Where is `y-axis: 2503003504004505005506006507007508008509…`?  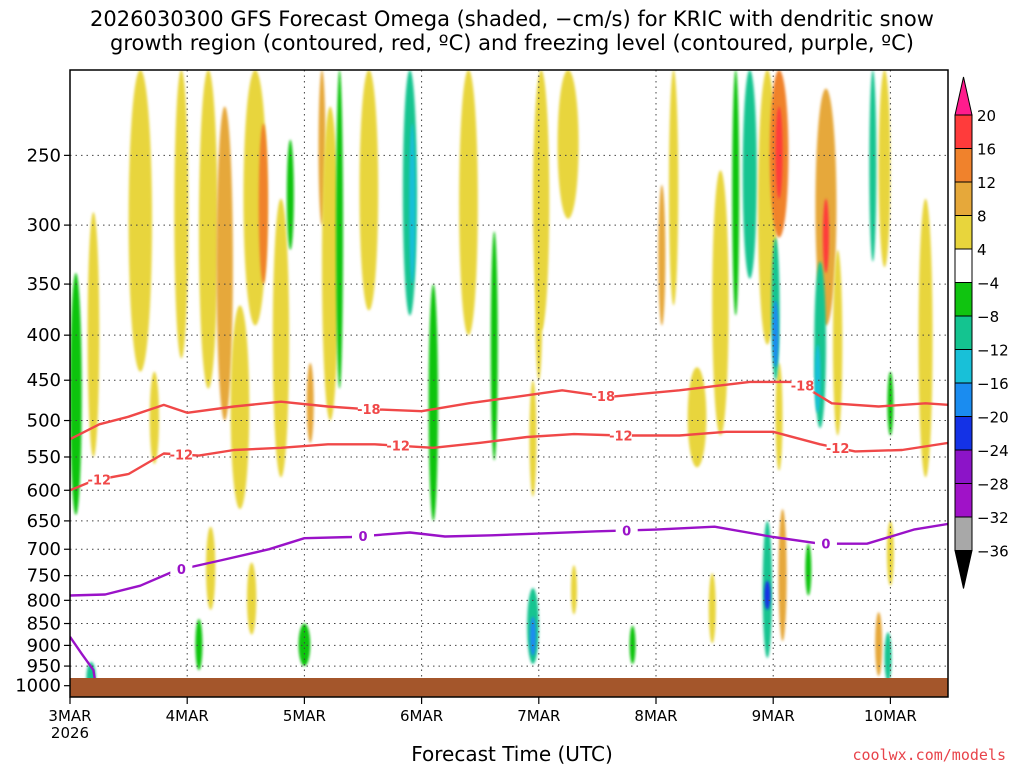 y-axis: 2503003504004505005506006507007508008509… is located at coordinates (42, 421).